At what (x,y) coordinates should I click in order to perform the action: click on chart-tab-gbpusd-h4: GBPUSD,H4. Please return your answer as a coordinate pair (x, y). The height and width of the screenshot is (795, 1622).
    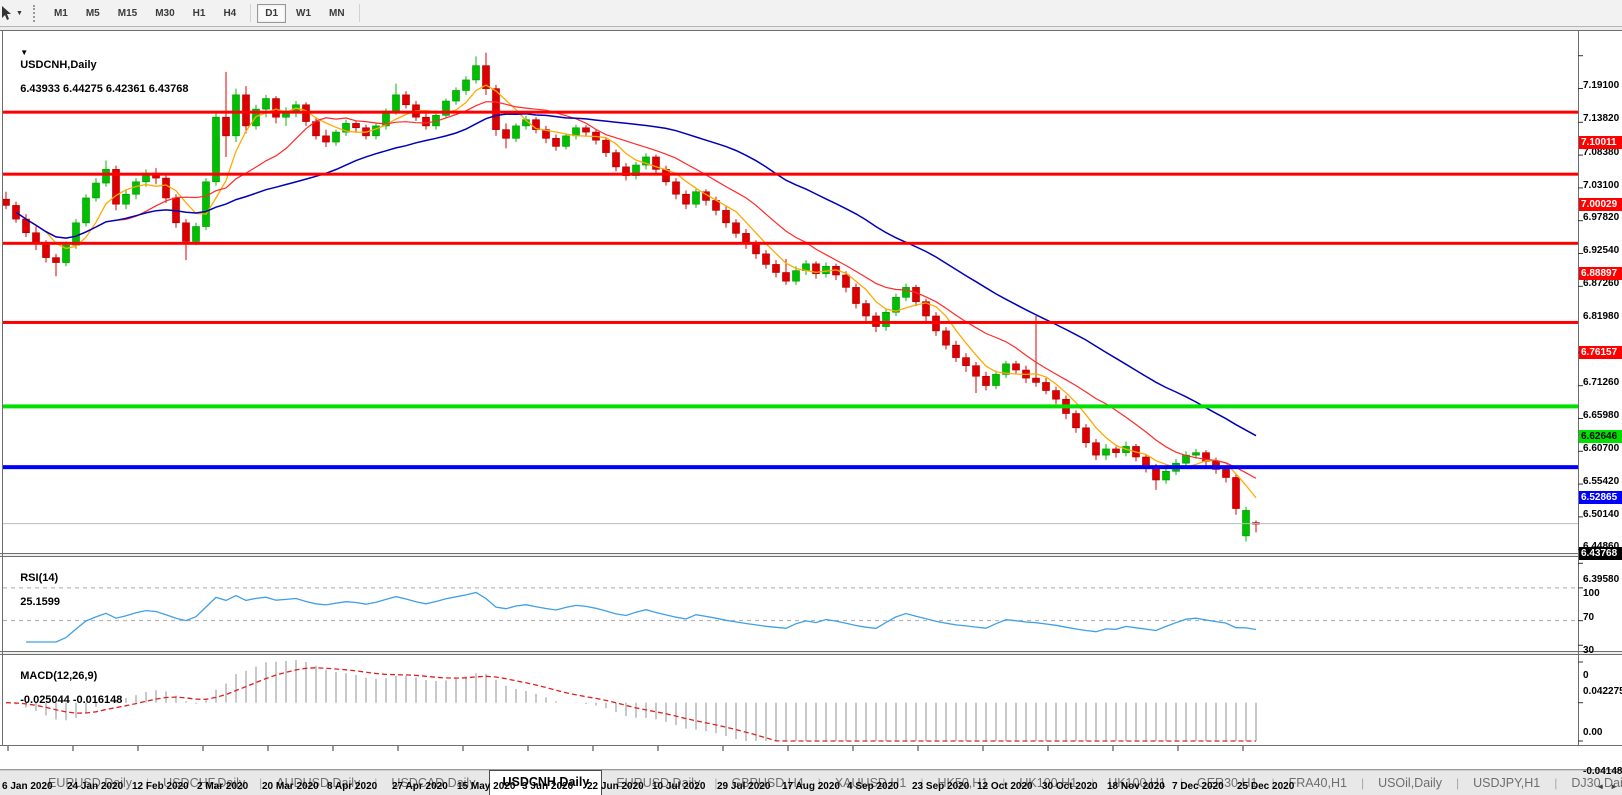
    Looking at the image, I should click on (767, 783).